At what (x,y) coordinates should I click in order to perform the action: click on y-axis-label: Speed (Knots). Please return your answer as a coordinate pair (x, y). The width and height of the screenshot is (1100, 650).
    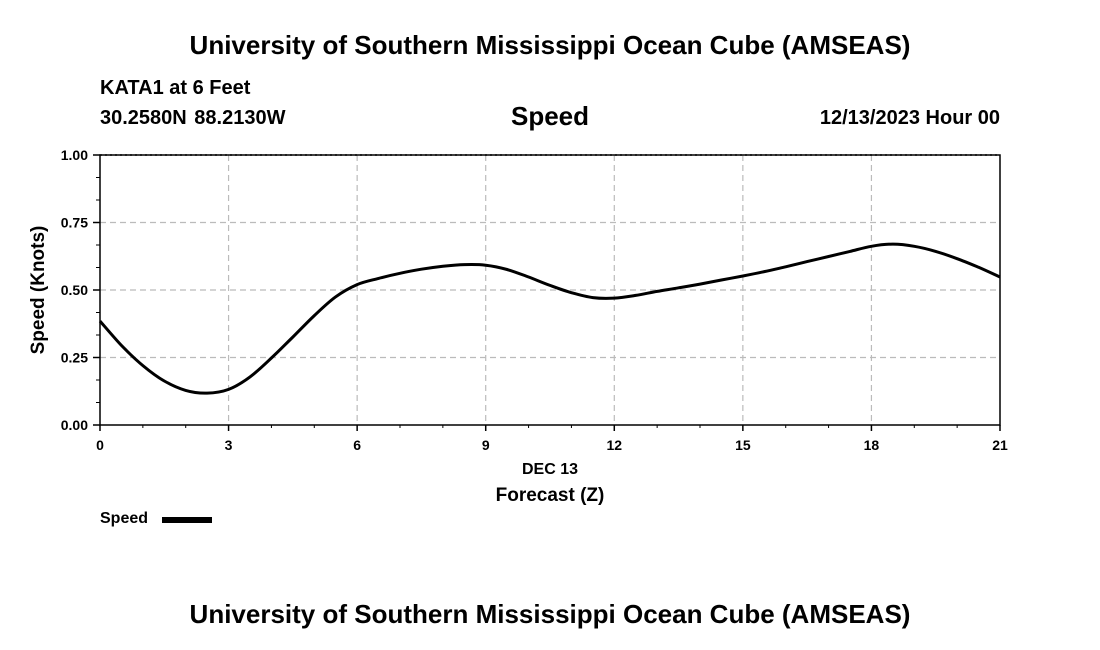
    Looking at the image, I should click on (38, 290).